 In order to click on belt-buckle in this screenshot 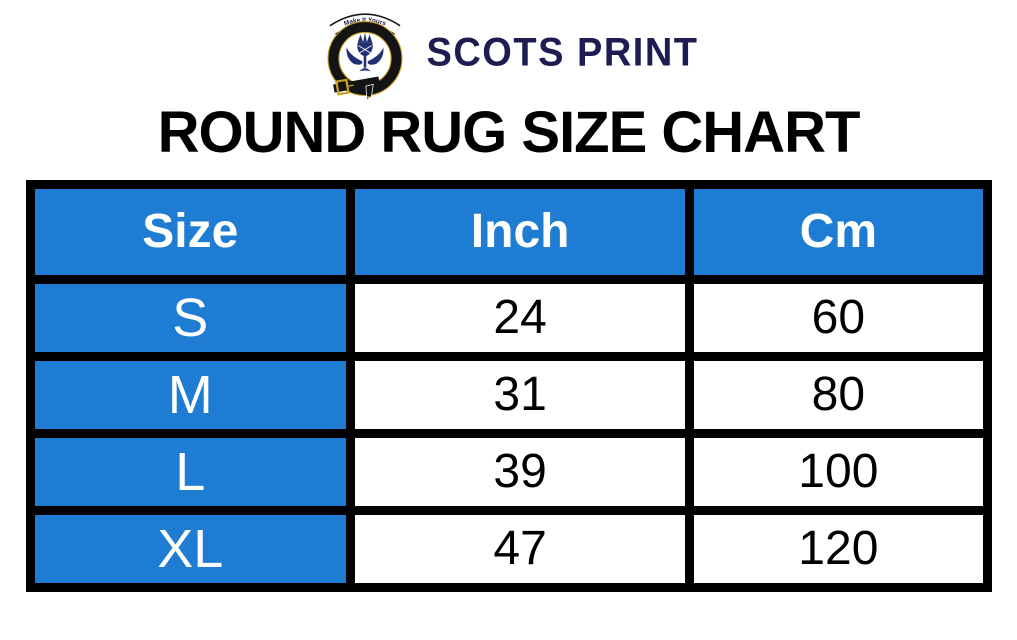, I will do `click(356, 86)`.